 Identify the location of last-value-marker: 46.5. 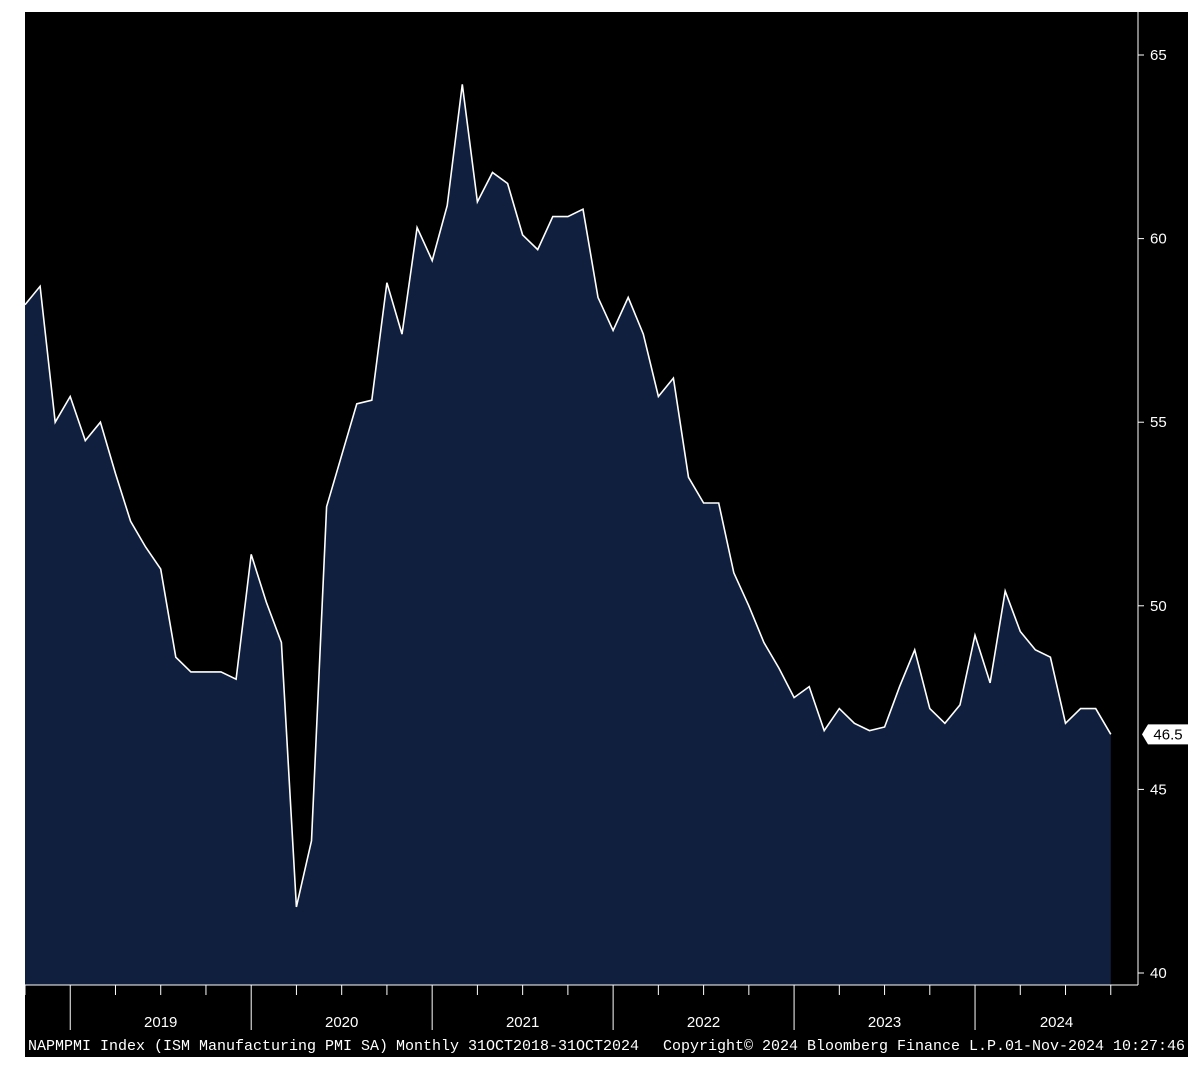
(1165, 734).